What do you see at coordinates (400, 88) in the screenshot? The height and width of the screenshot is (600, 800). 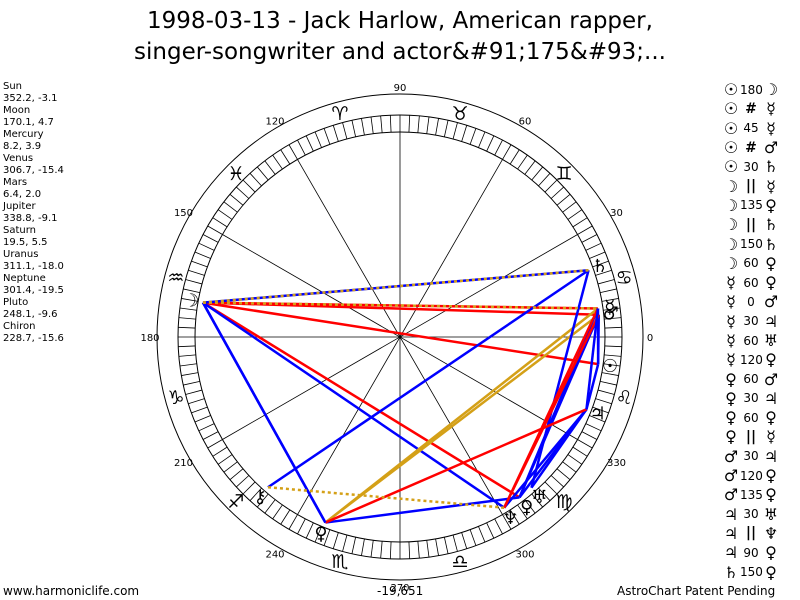 I see `degree-label: 90` at bounding box center [400, 88].